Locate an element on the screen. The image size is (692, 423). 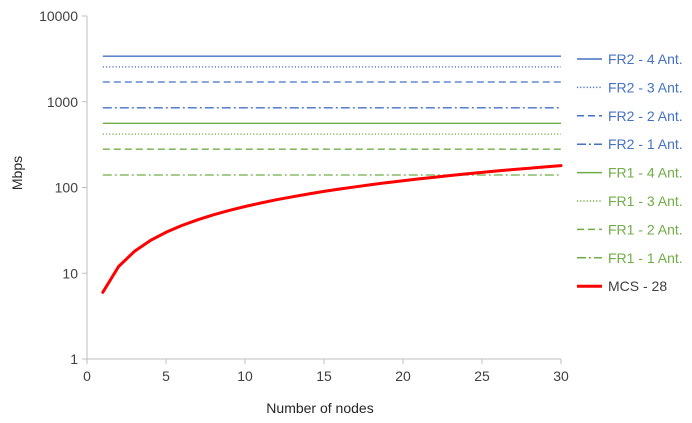
x-tick-label: 15 is located at coordinates (324, 376).